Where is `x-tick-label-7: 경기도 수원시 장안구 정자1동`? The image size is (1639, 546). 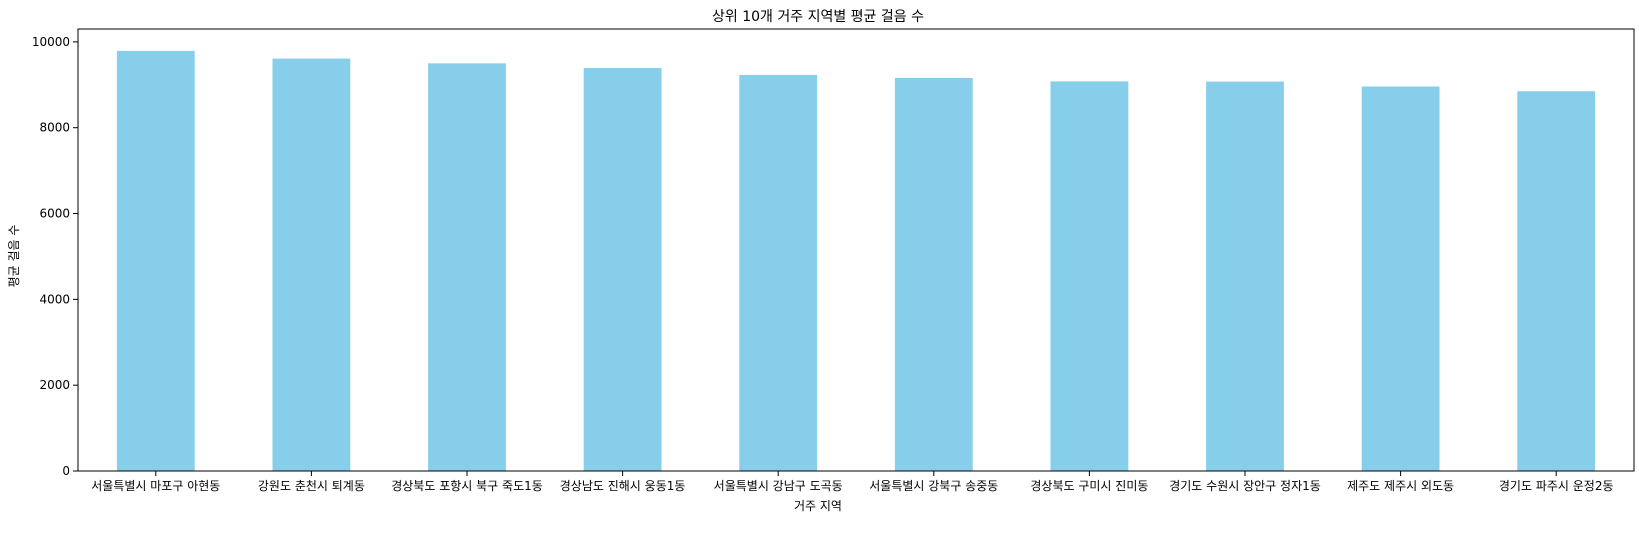 x-tick-label-7: 경기도 수원시 장안구 정자1동 is located at coordinates (1245, 486).